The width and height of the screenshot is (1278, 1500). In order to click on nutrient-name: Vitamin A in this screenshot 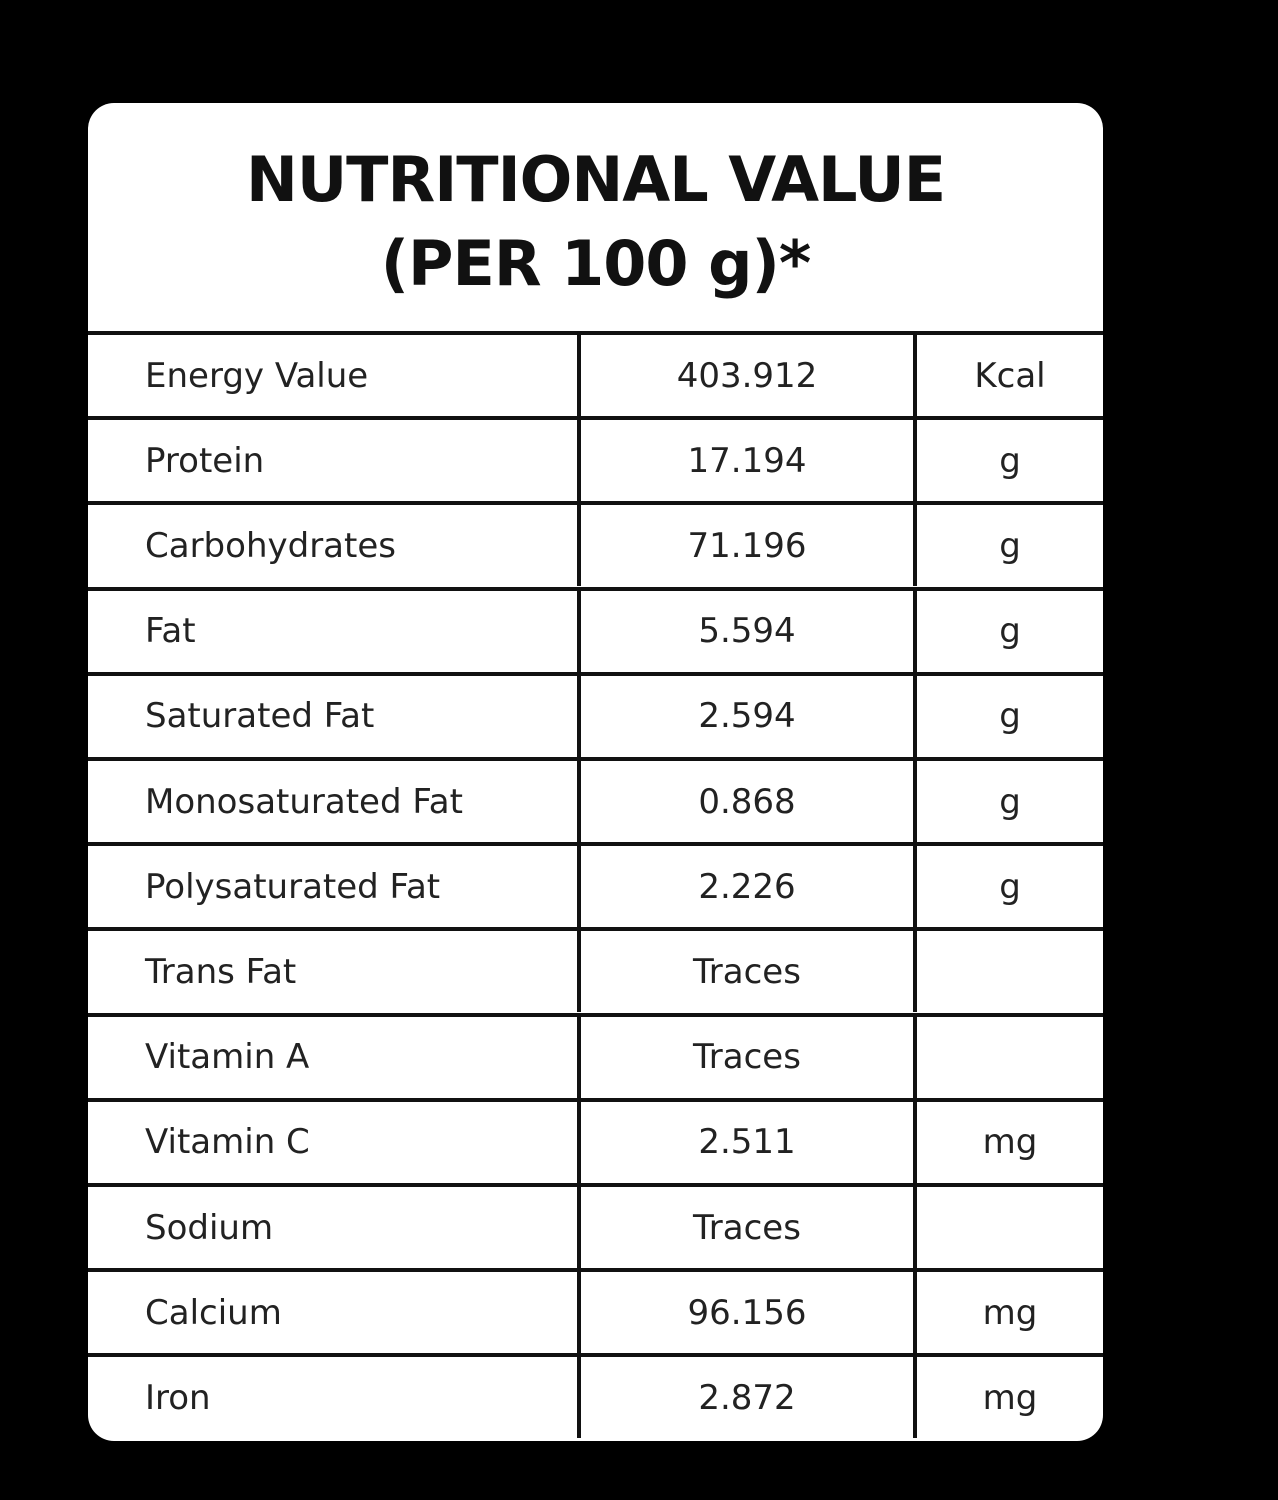, I will do `click(227, 1057)`.